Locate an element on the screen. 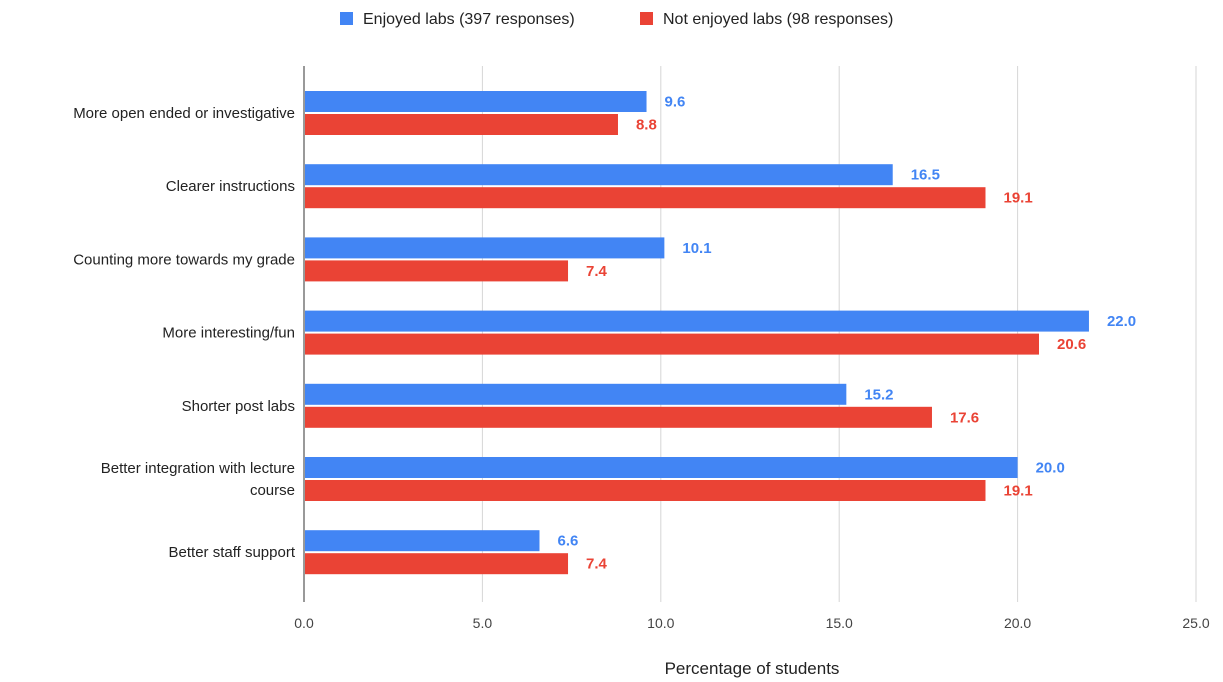 The height and width of the screenshot is (682, 1223). category-label: More open ended or investigative is located at coordinates (184, 113).